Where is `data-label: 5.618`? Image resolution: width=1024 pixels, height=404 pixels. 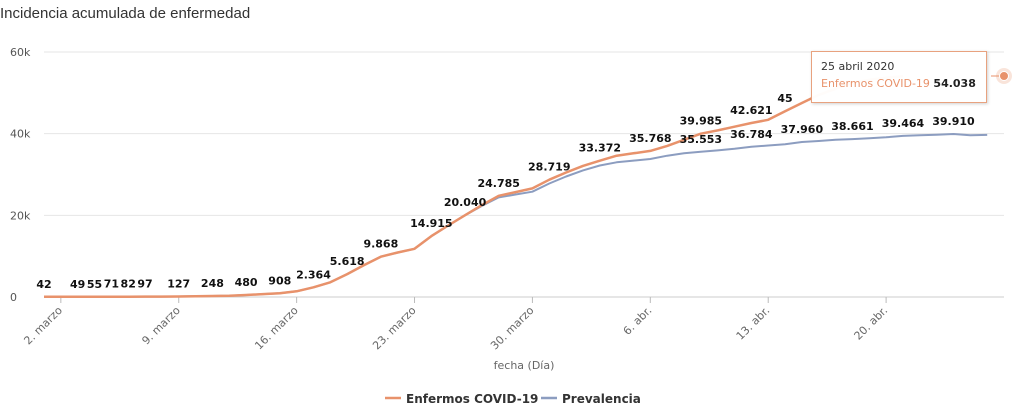
data-label: 5.618 is located at coordinates (347, 261).